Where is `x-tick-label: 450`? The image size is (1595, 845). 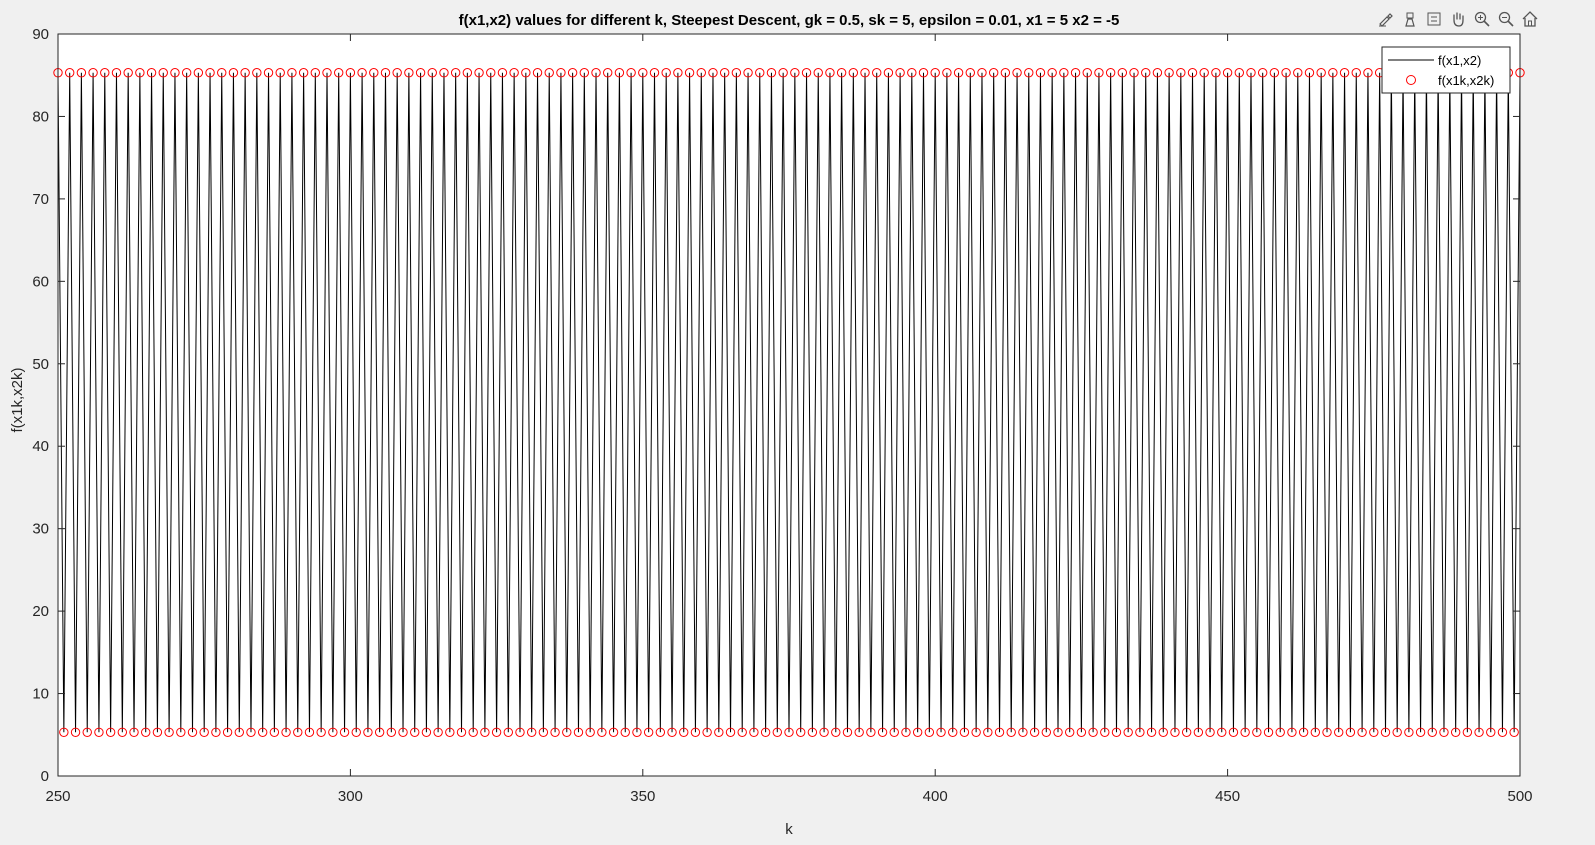
x-tick-label: 450 is located at coordinates (1227, 796).